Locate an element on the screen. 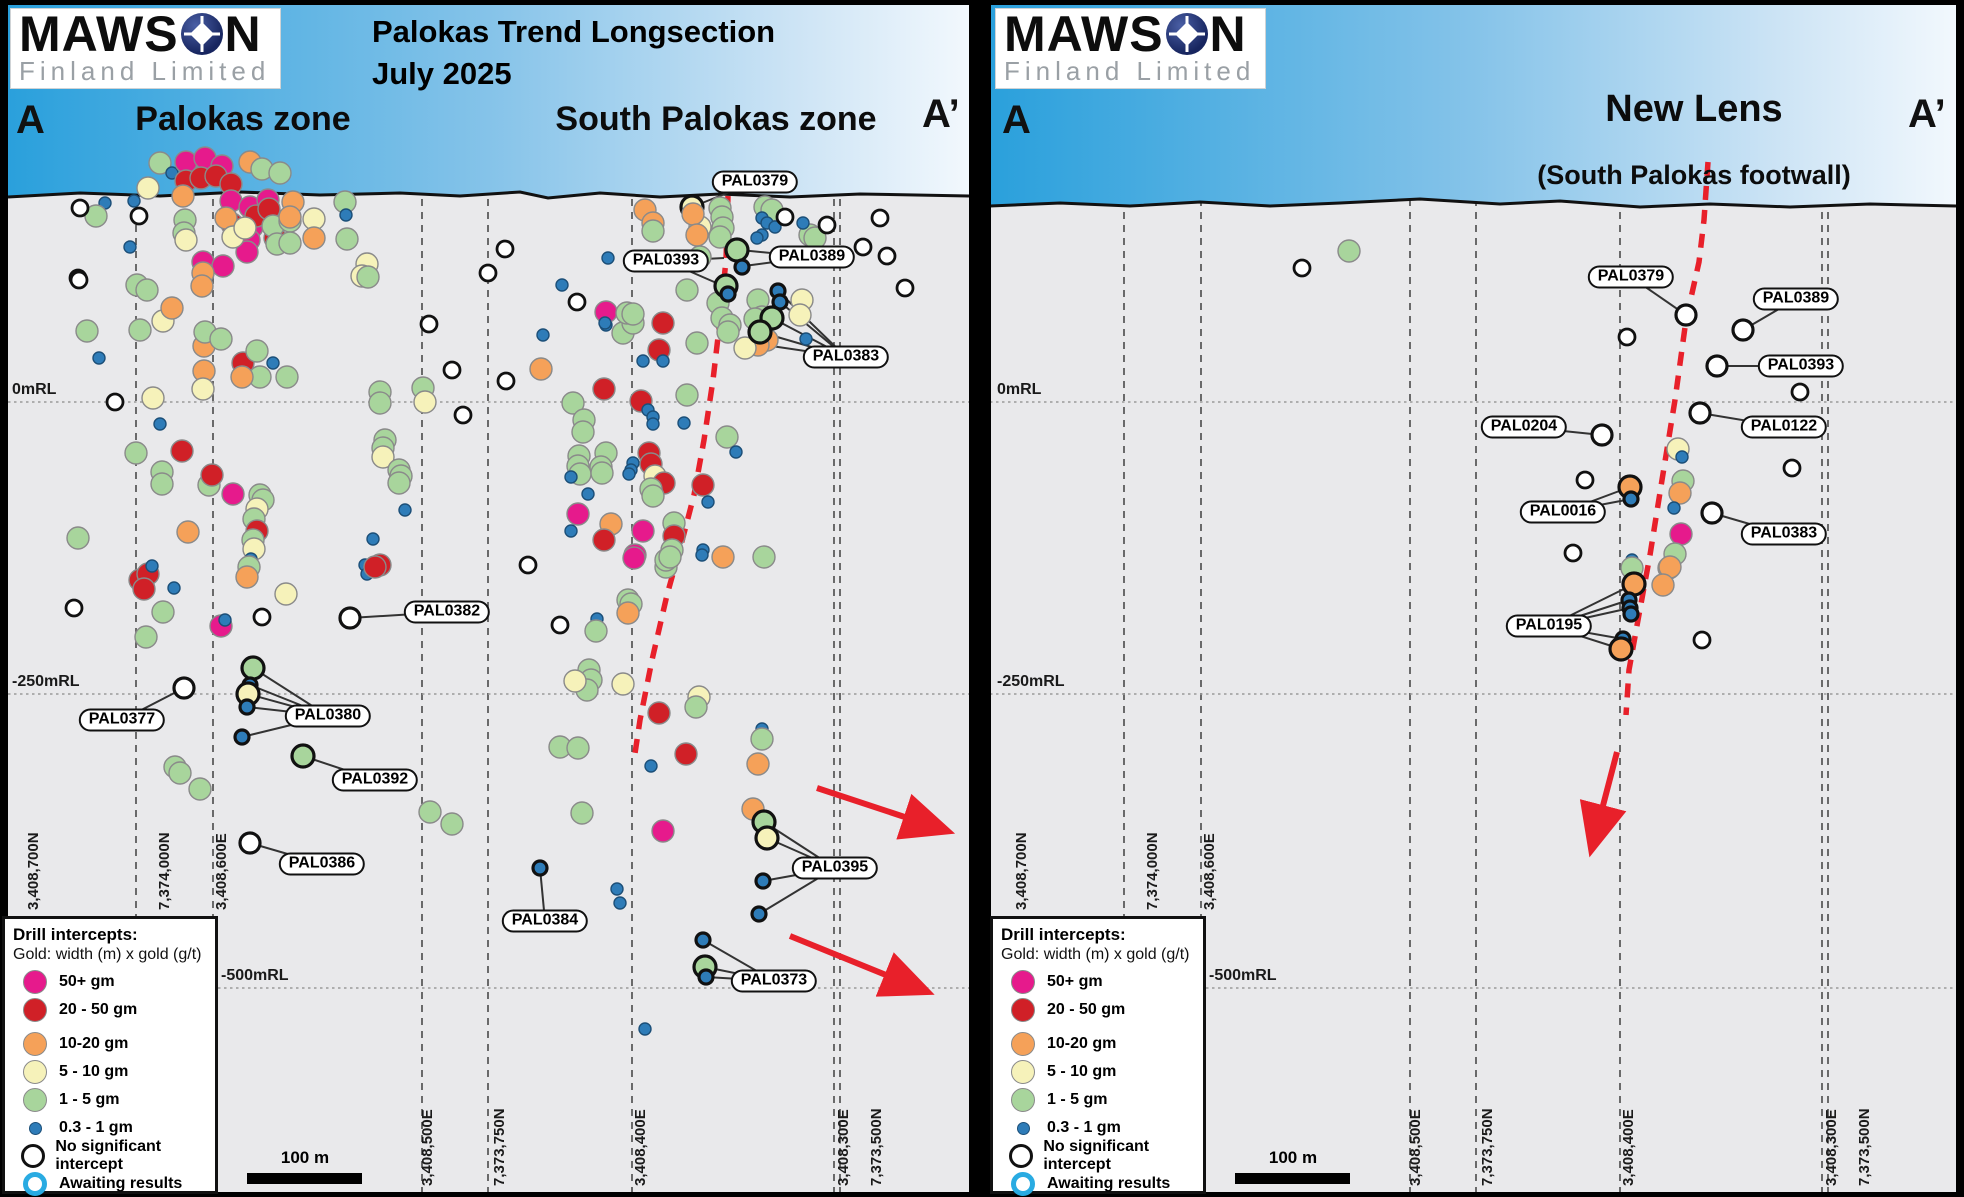  drill-intercept-dot-o is located at coordinates (172, 308).